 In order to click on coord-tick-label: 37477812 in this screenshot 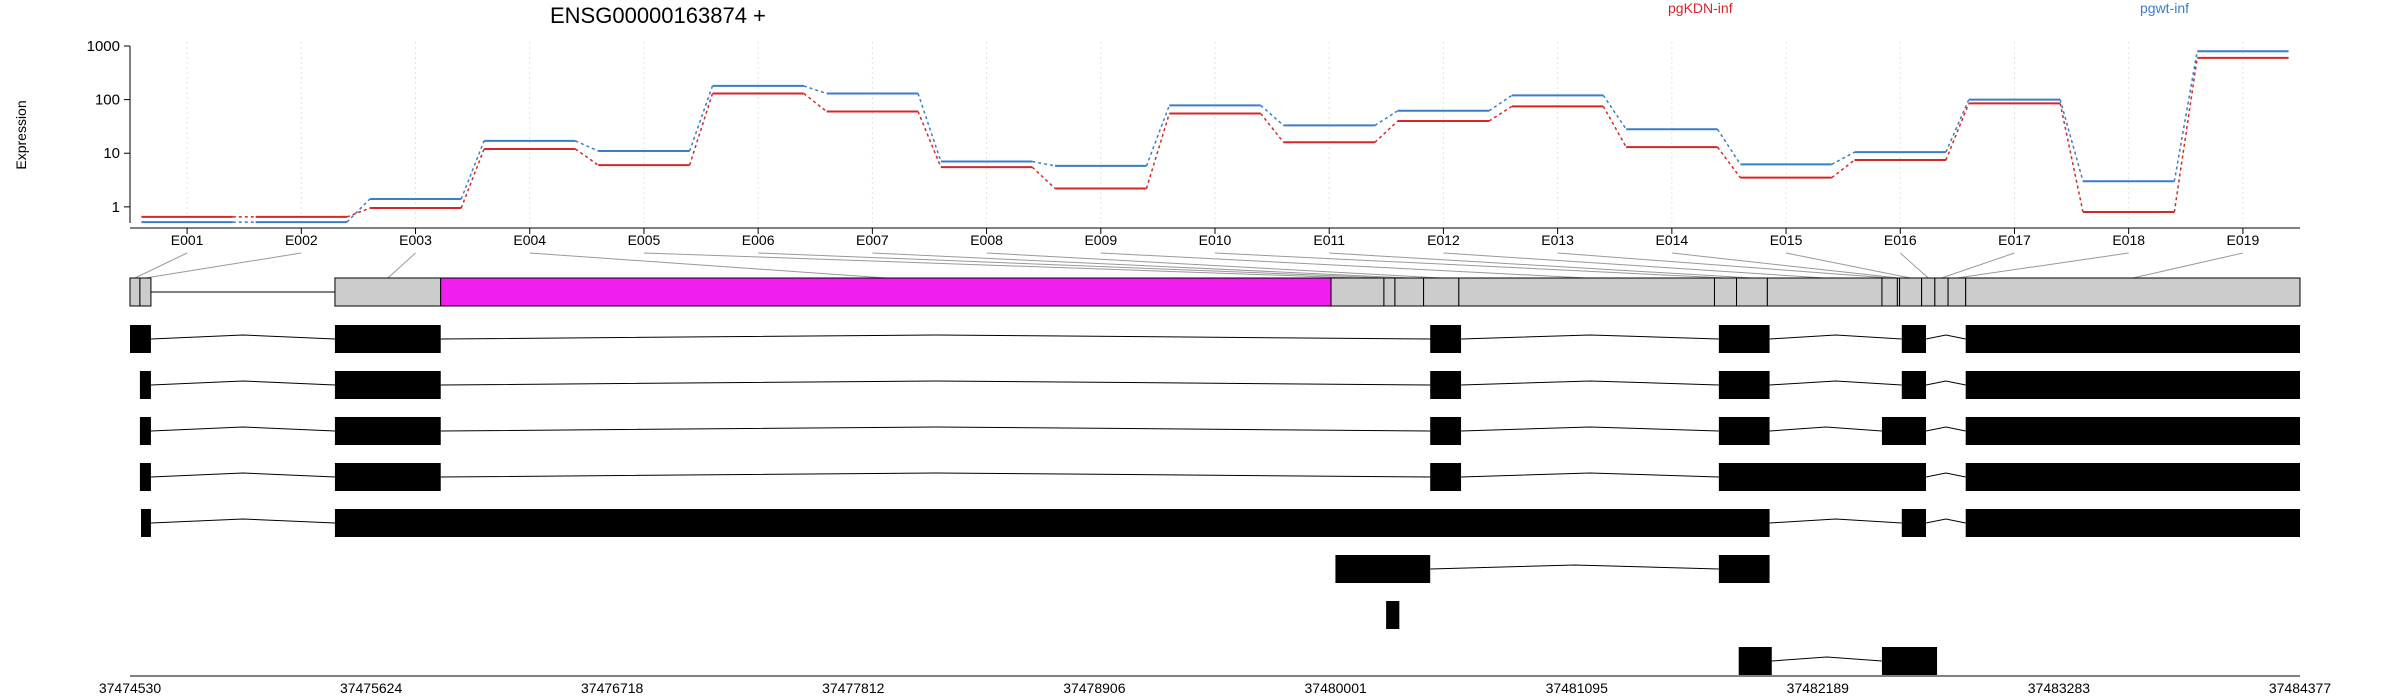, I will do `click(853, 688)`.